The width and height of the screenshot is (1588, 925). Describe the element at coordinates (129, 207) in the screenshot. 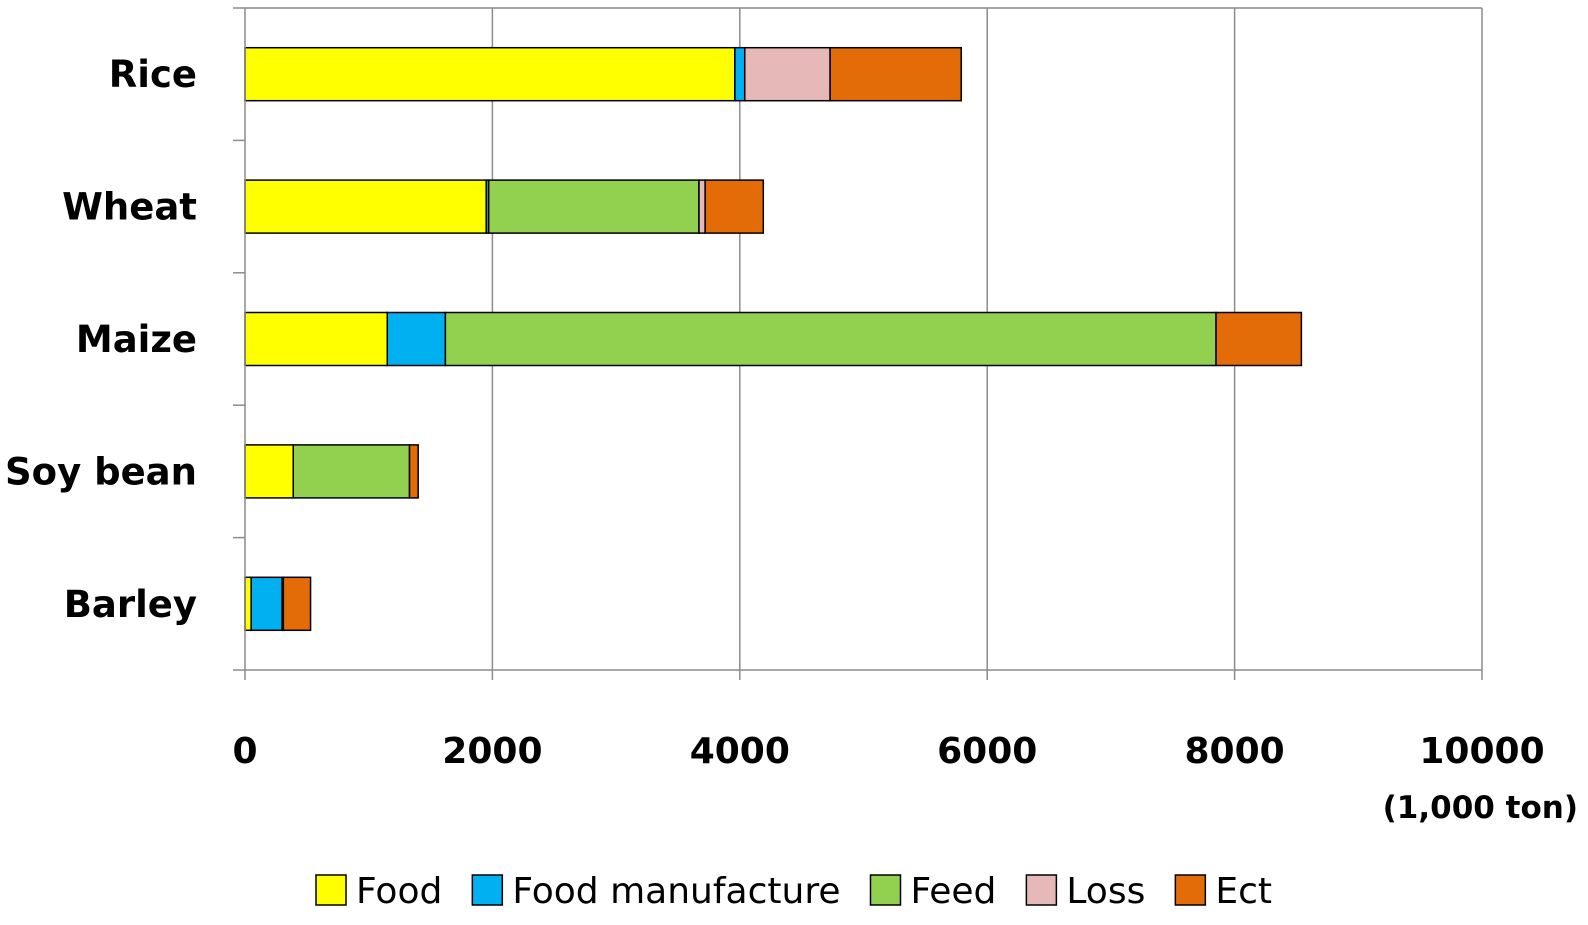

I see `category-label-wheat: Wheat` at that location.